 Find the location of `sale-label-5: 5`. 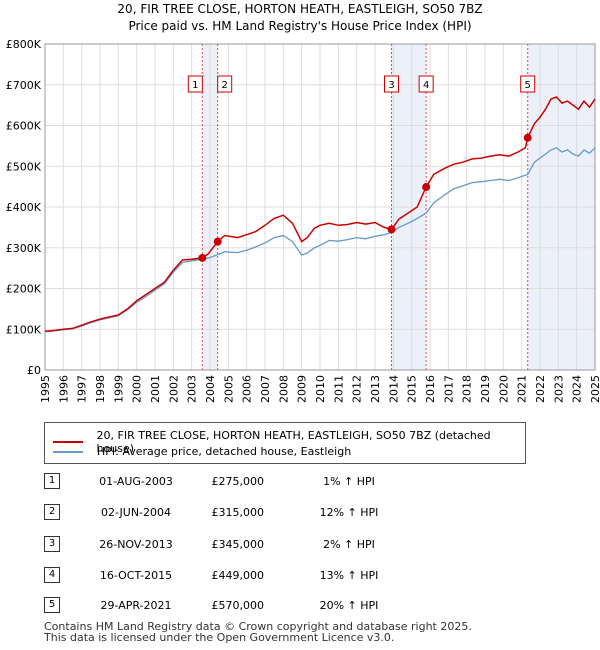

sale-label-5: 5 is located at coordinates (528, 85).